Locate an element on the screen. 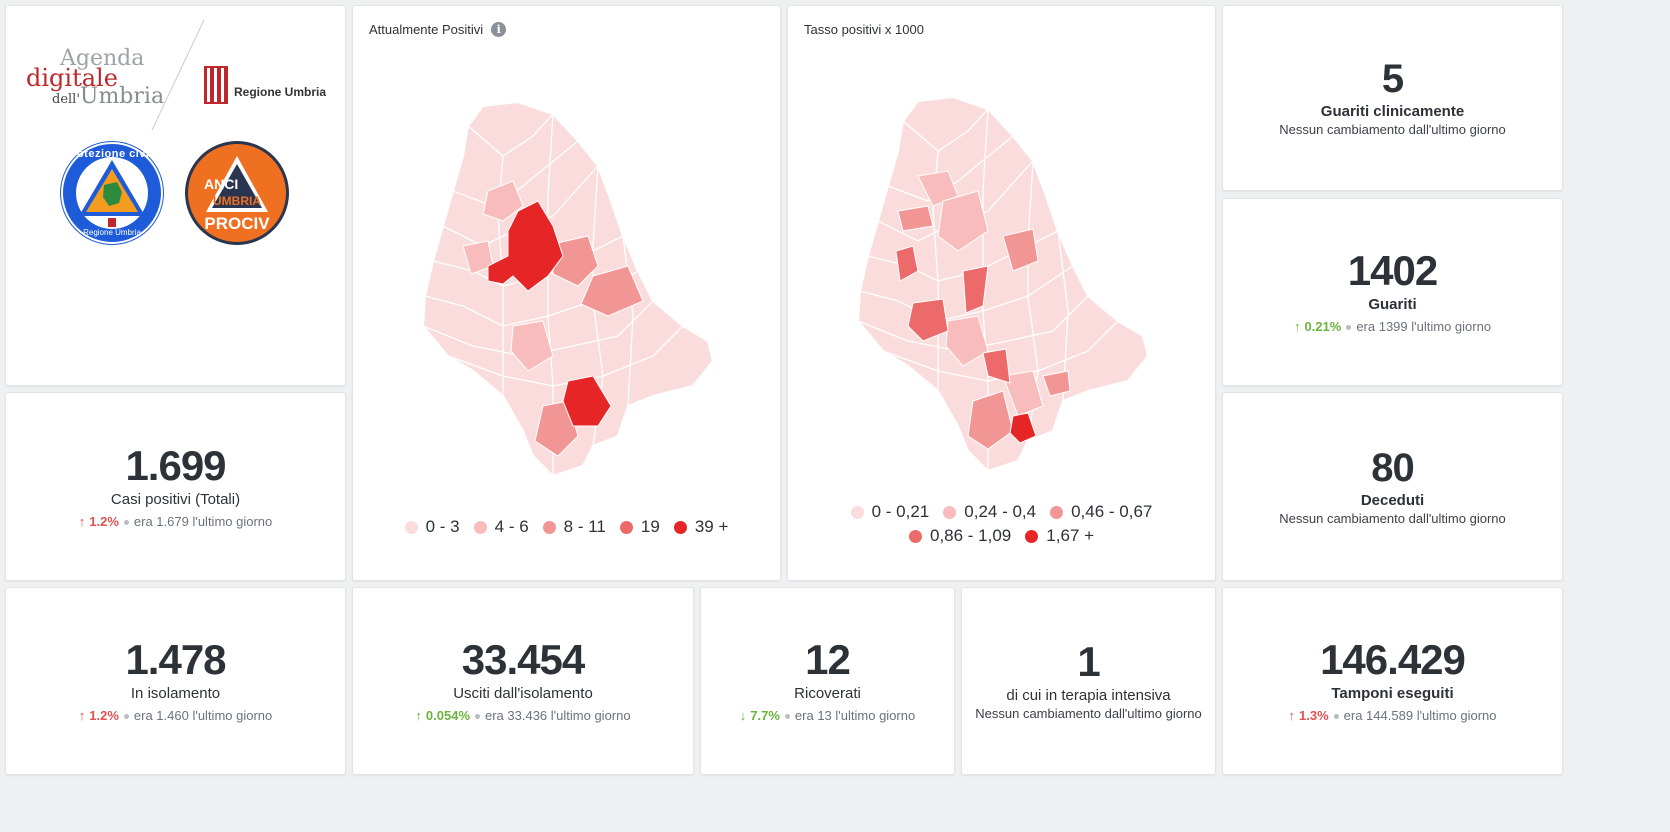  legend-item: 1,67 + is located at coordinates (1059, 536).